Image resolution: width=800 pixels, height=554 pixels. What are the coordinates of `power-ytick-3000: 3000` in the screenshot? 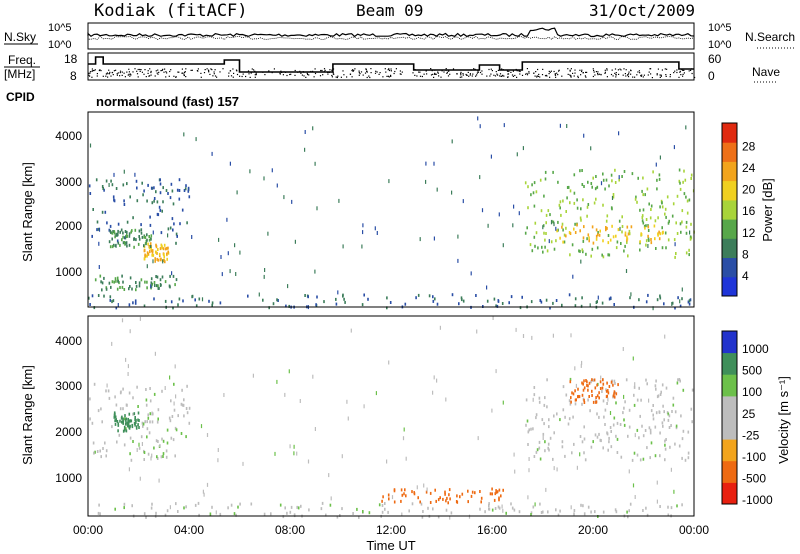 It's located at (68, 182).